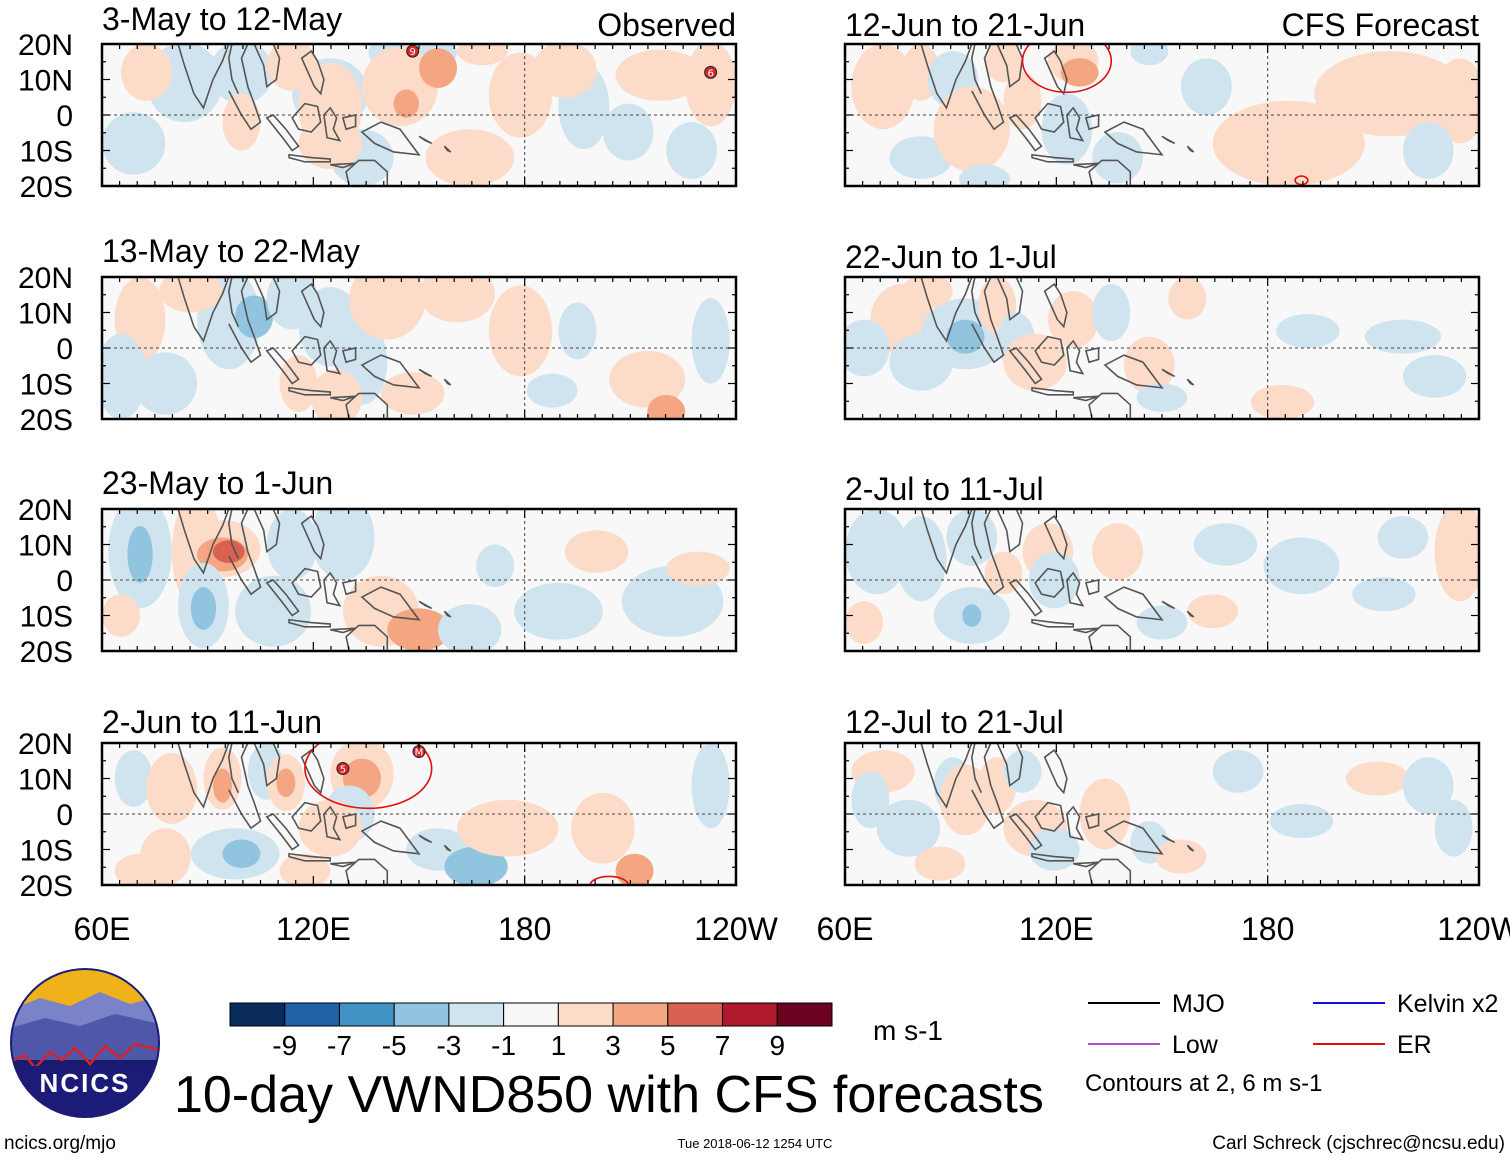 The image size is (1510, 1158). Describe the element at coordinates (64, 116) in the screenshot. I see `latitude-label: 0` at that location.